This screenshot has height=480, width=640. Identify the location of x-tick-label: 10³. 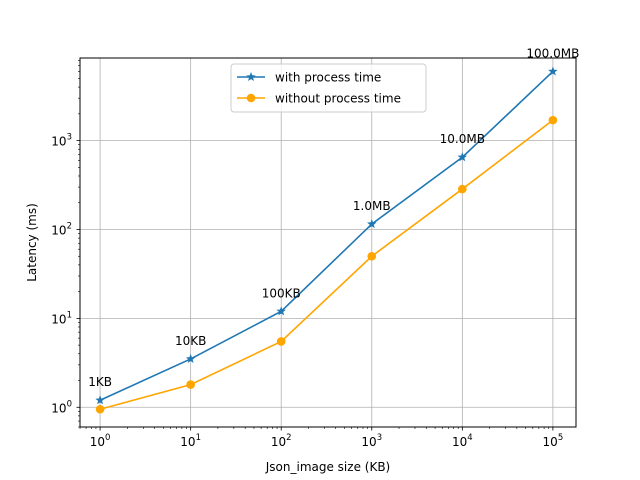
(371, 441).